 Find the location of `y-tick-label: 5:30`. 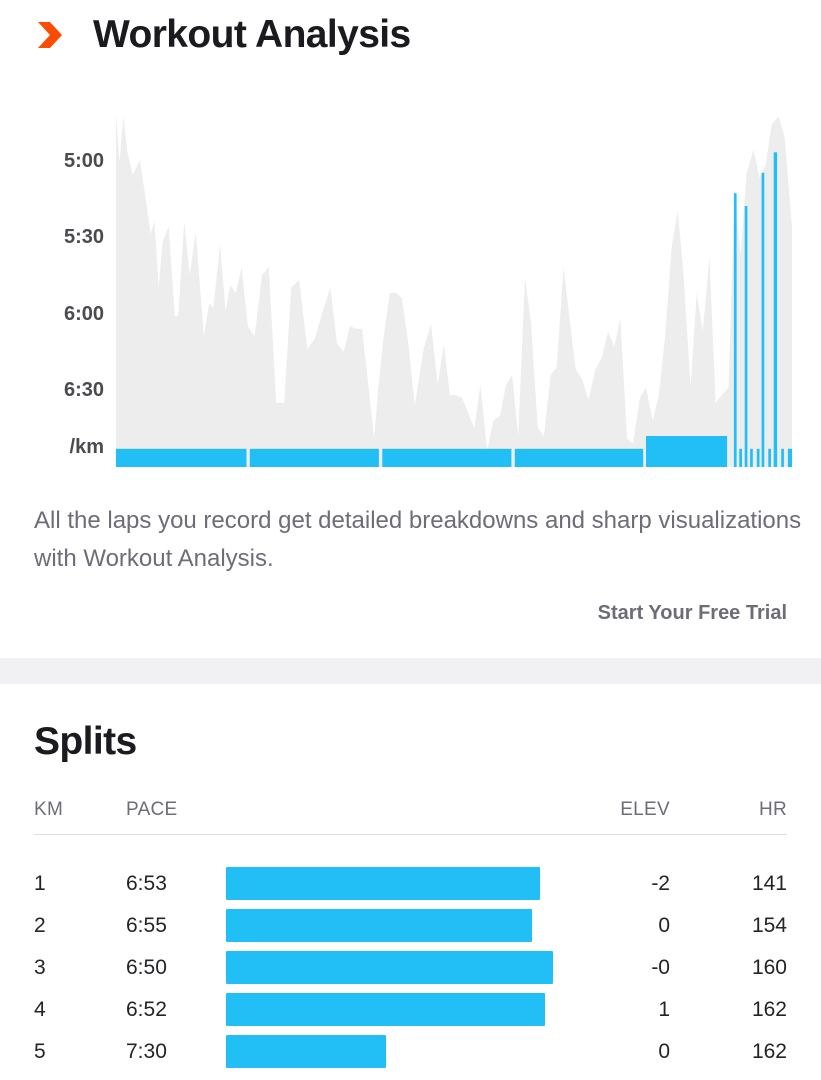

y-tick-label: 5:30 is located at coordinates (83, 237).